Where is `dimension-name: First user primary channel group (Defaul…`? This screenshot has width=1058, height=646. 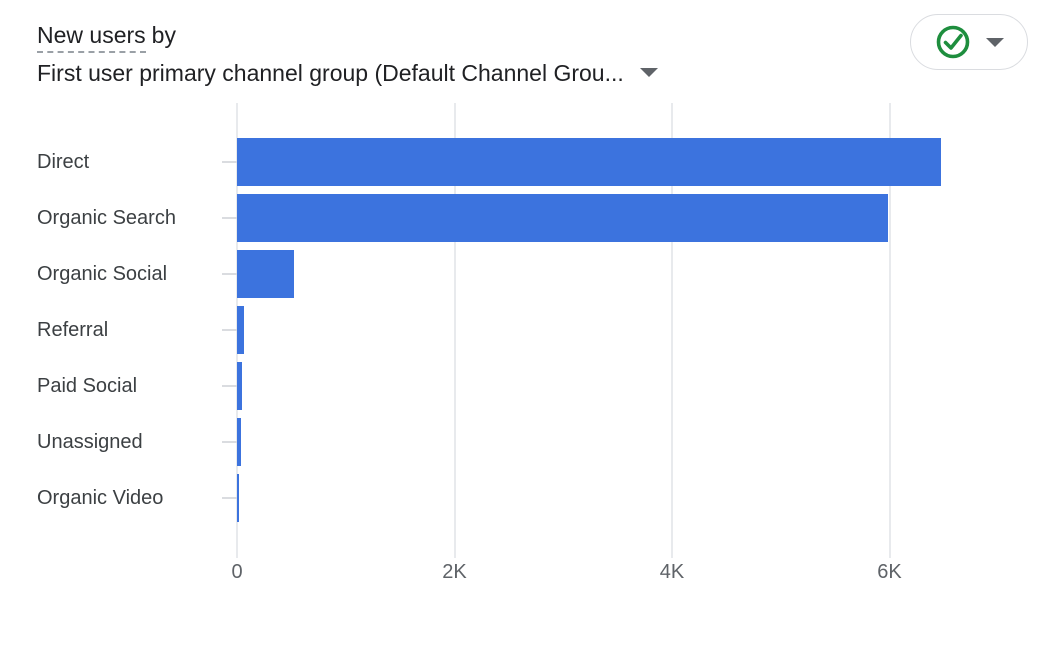
dimension-name: First user primary channel group (Defaul… is located at coordinates (330, 73).